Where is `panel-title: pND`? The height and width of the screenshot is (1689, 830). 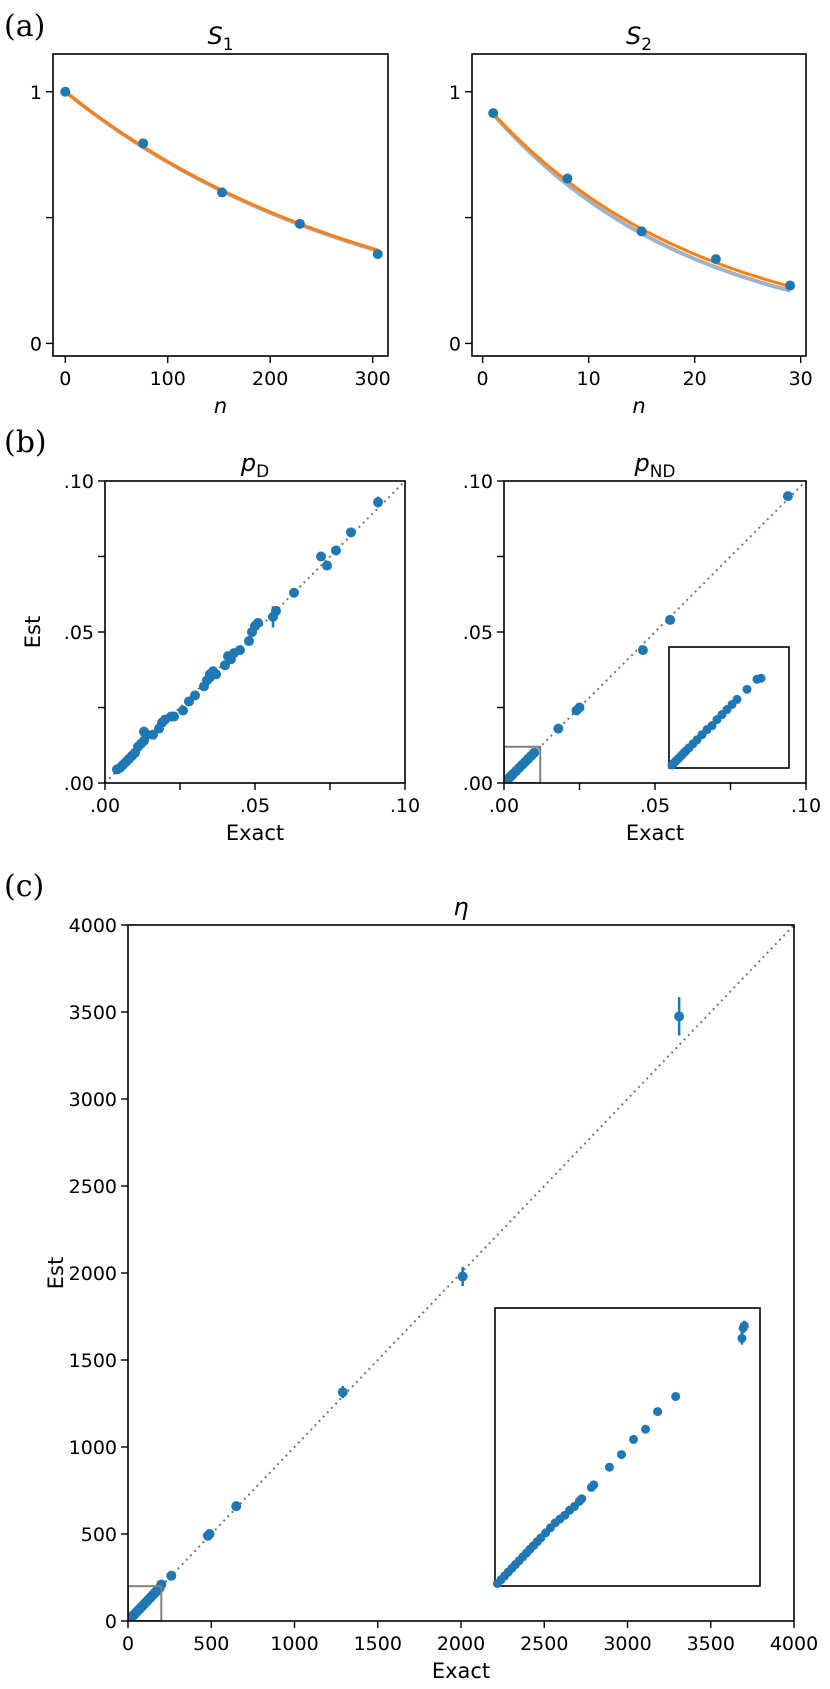
panel-title: pND is located at coordinates (654, 465).